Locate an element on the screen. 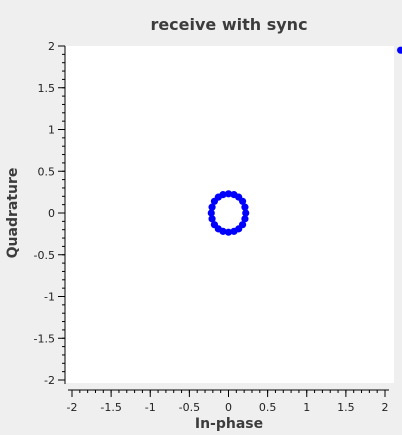 The height and width of the screenshot is (435, 402). y-tick-label: 2 is located at coordinates (51, 46).